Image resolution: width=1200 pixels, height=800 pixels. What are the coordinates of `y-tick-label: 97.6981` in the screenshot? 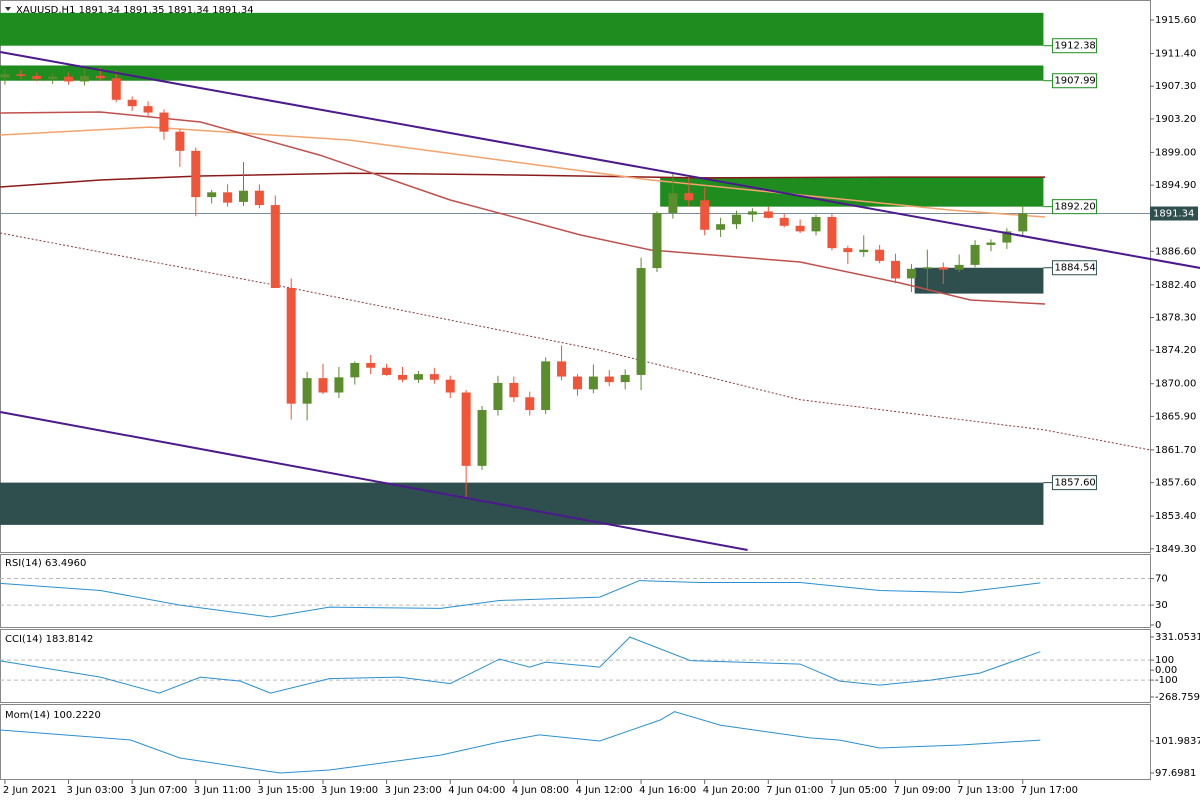 It's located at (1175, 773).